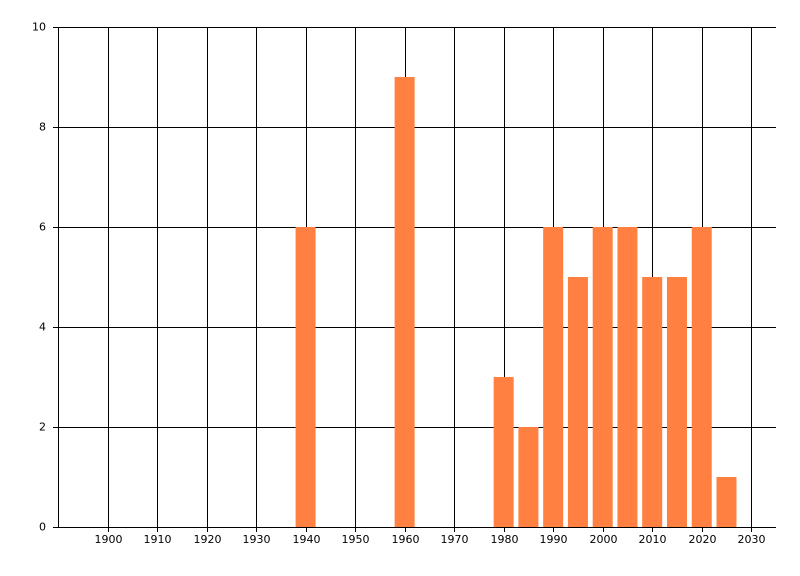 This screenshot has height=576, width=800. What do you see at coordinates (42, 427) in the screenshot?
I see `y-tick-label: 2` at bounding box center [42, 427].